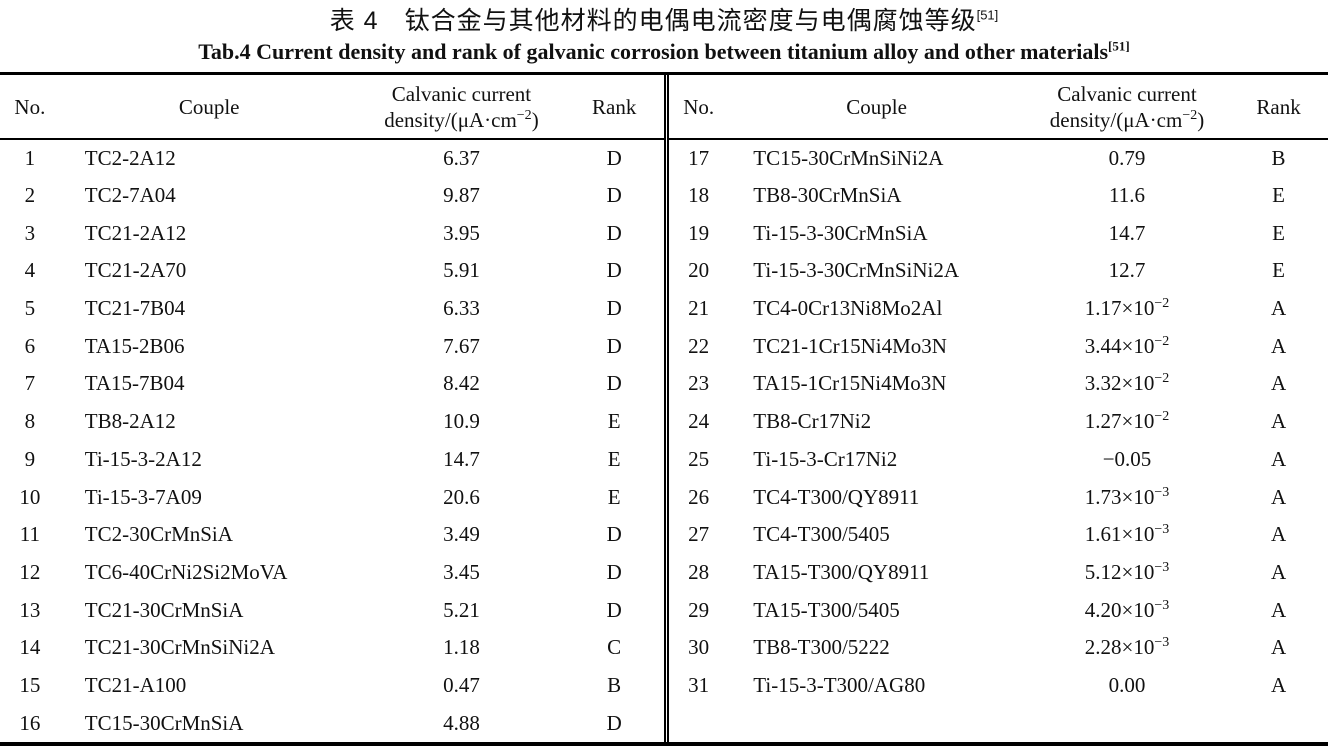 Image resolution: width=1328 pixels, height=751 pixels. What do you see at coordinates (332, 158) in the screenshot?
I see `table-row: 1 TC2-2A12 6.37 D` at bounding box center [332, 158].